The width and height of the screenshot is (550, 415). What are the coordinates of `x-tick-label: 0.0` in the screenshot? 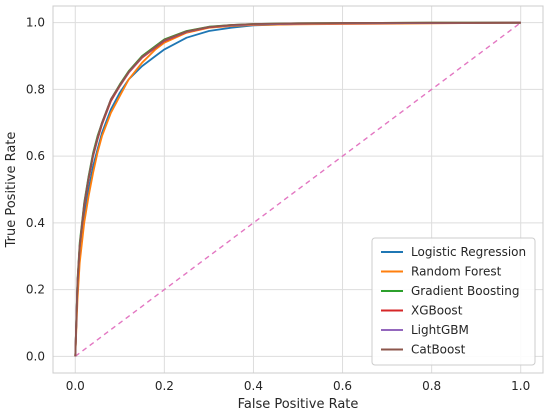 It's located at (75, 386).